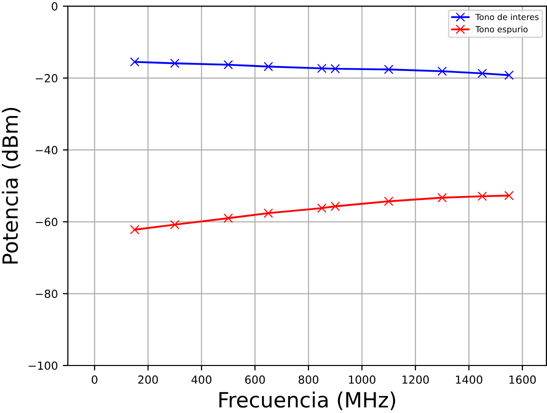  What do you see at coordinates (47, 294) in the screenshot?
I see `y-tick-label: −80` at bounding box center [47, 294].